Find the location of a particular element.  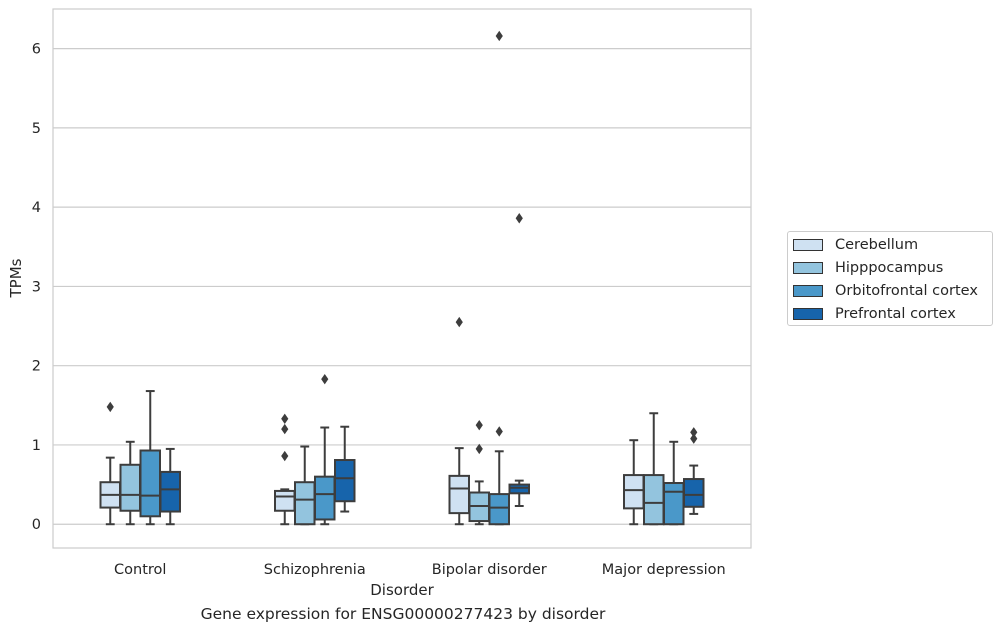

legend-swatch-orbitofrontal-cortex is located at coordinates (808, 291).